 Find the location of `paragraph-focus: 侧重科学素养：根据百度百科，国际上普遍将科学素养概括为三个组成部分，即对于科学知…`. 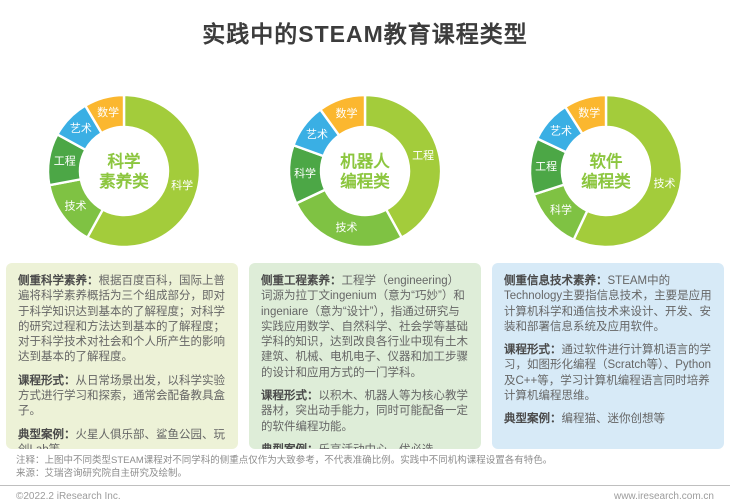

paragraph-focus: 侧重科学素养：根据百度百科，国际上普遍将科学素养概括为三个组成部分，即对于科学知… is located at coordinates (122, 320).